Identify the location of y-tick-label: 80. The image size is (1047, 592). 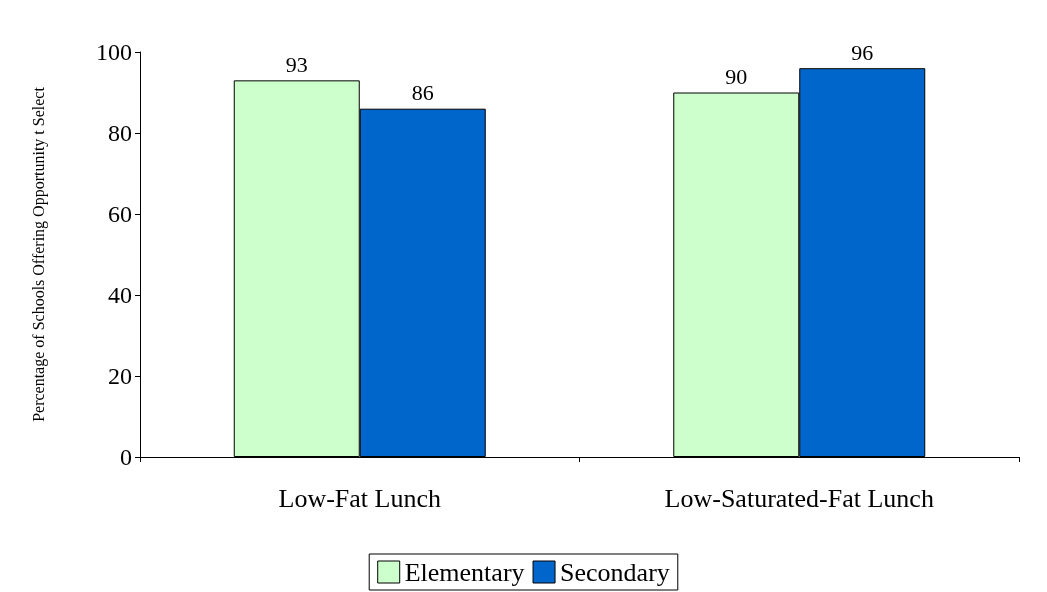
(120, 133).